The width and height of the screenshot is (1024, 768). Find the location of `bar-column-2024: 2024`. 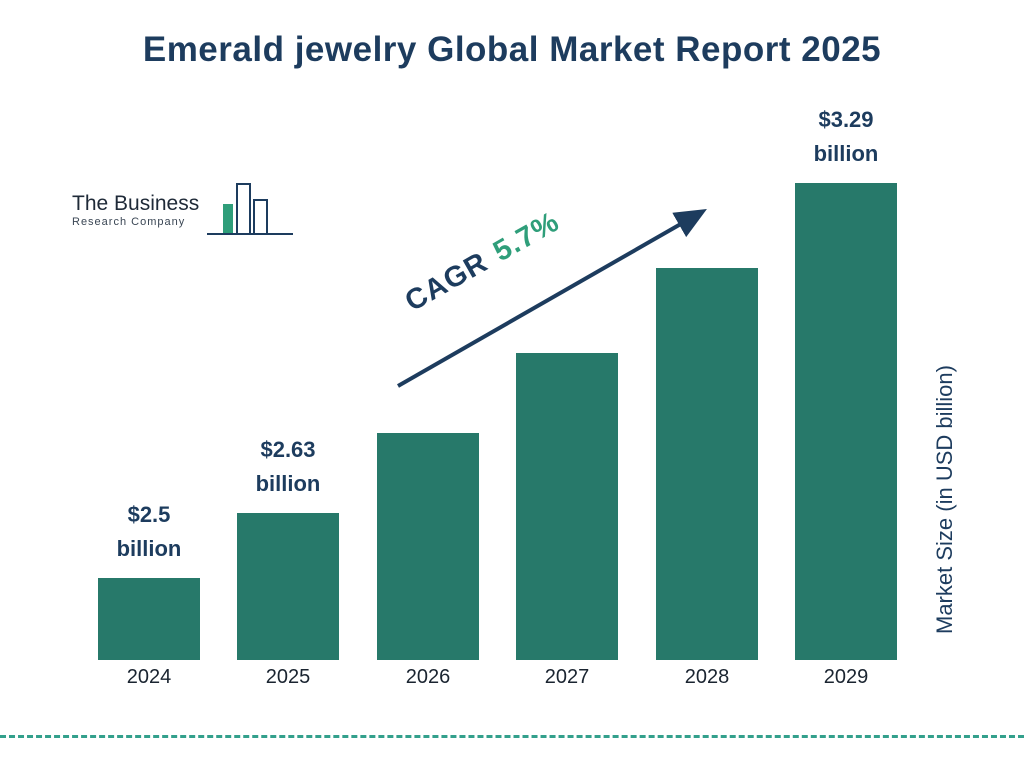

bar-column-2024: 2024 is located at coordinates (149, 636).